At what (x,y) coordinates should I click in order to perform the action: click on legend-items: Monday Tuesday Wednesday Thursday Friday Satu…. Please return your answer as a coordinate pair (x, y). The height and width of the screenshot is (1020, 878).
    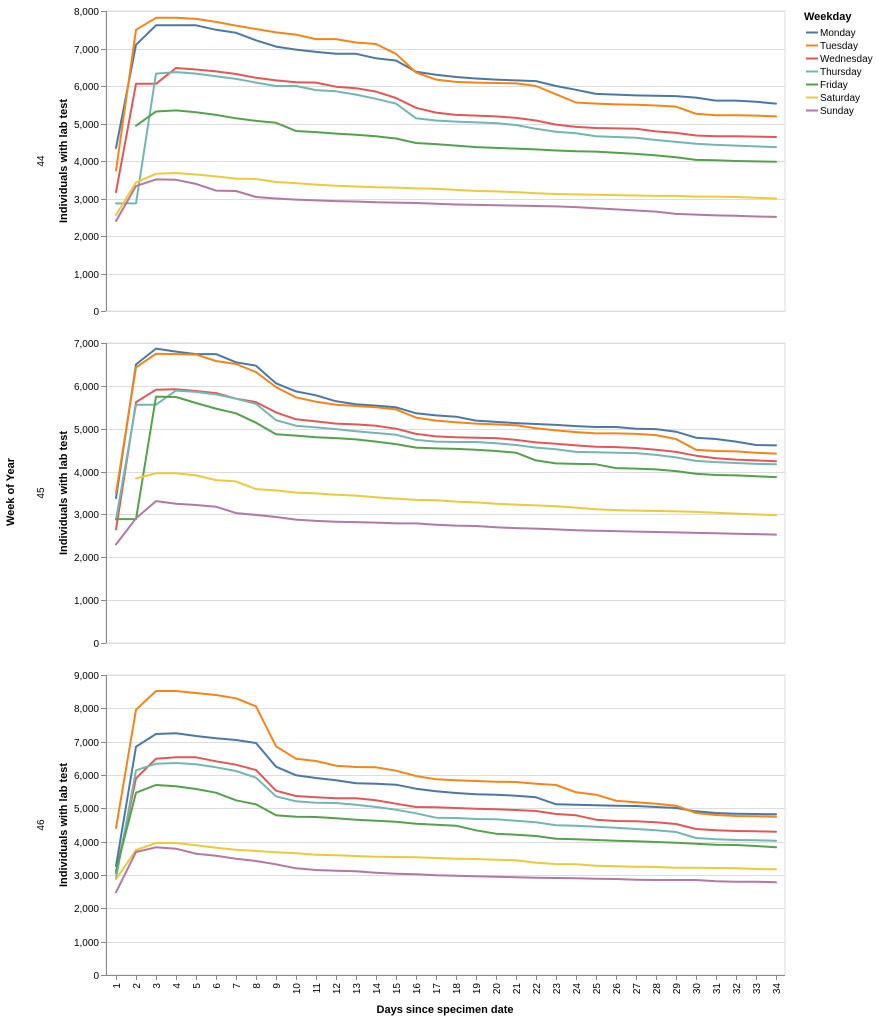
    Looking at the image, I should click on (839, 72).